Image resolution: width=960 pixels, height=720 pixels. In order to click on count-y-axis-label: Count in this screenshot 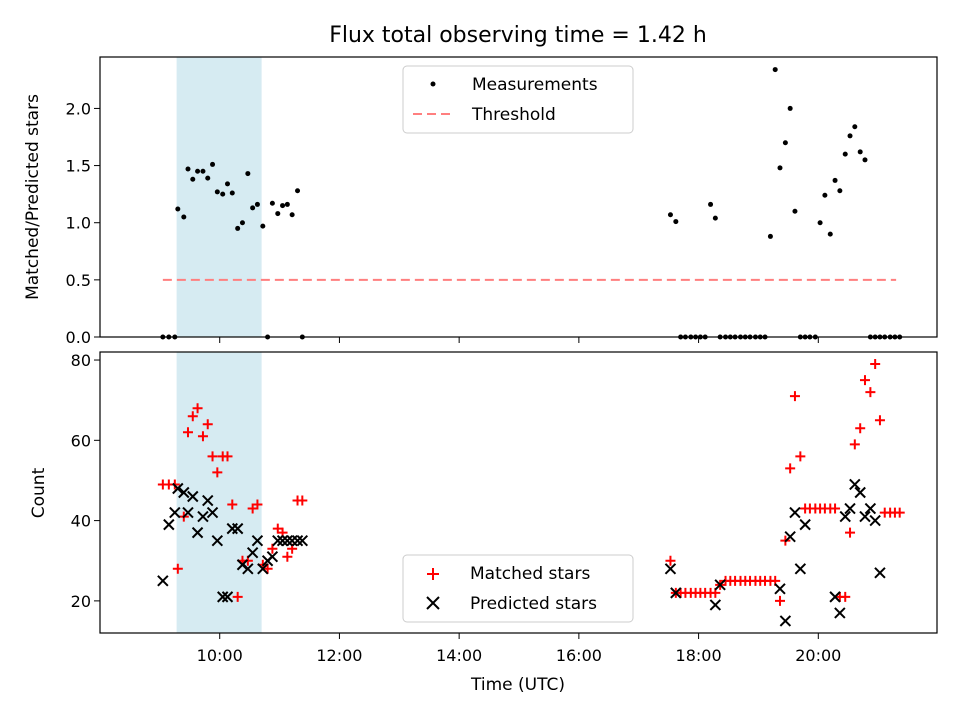, I will do `click(39, 492)`.